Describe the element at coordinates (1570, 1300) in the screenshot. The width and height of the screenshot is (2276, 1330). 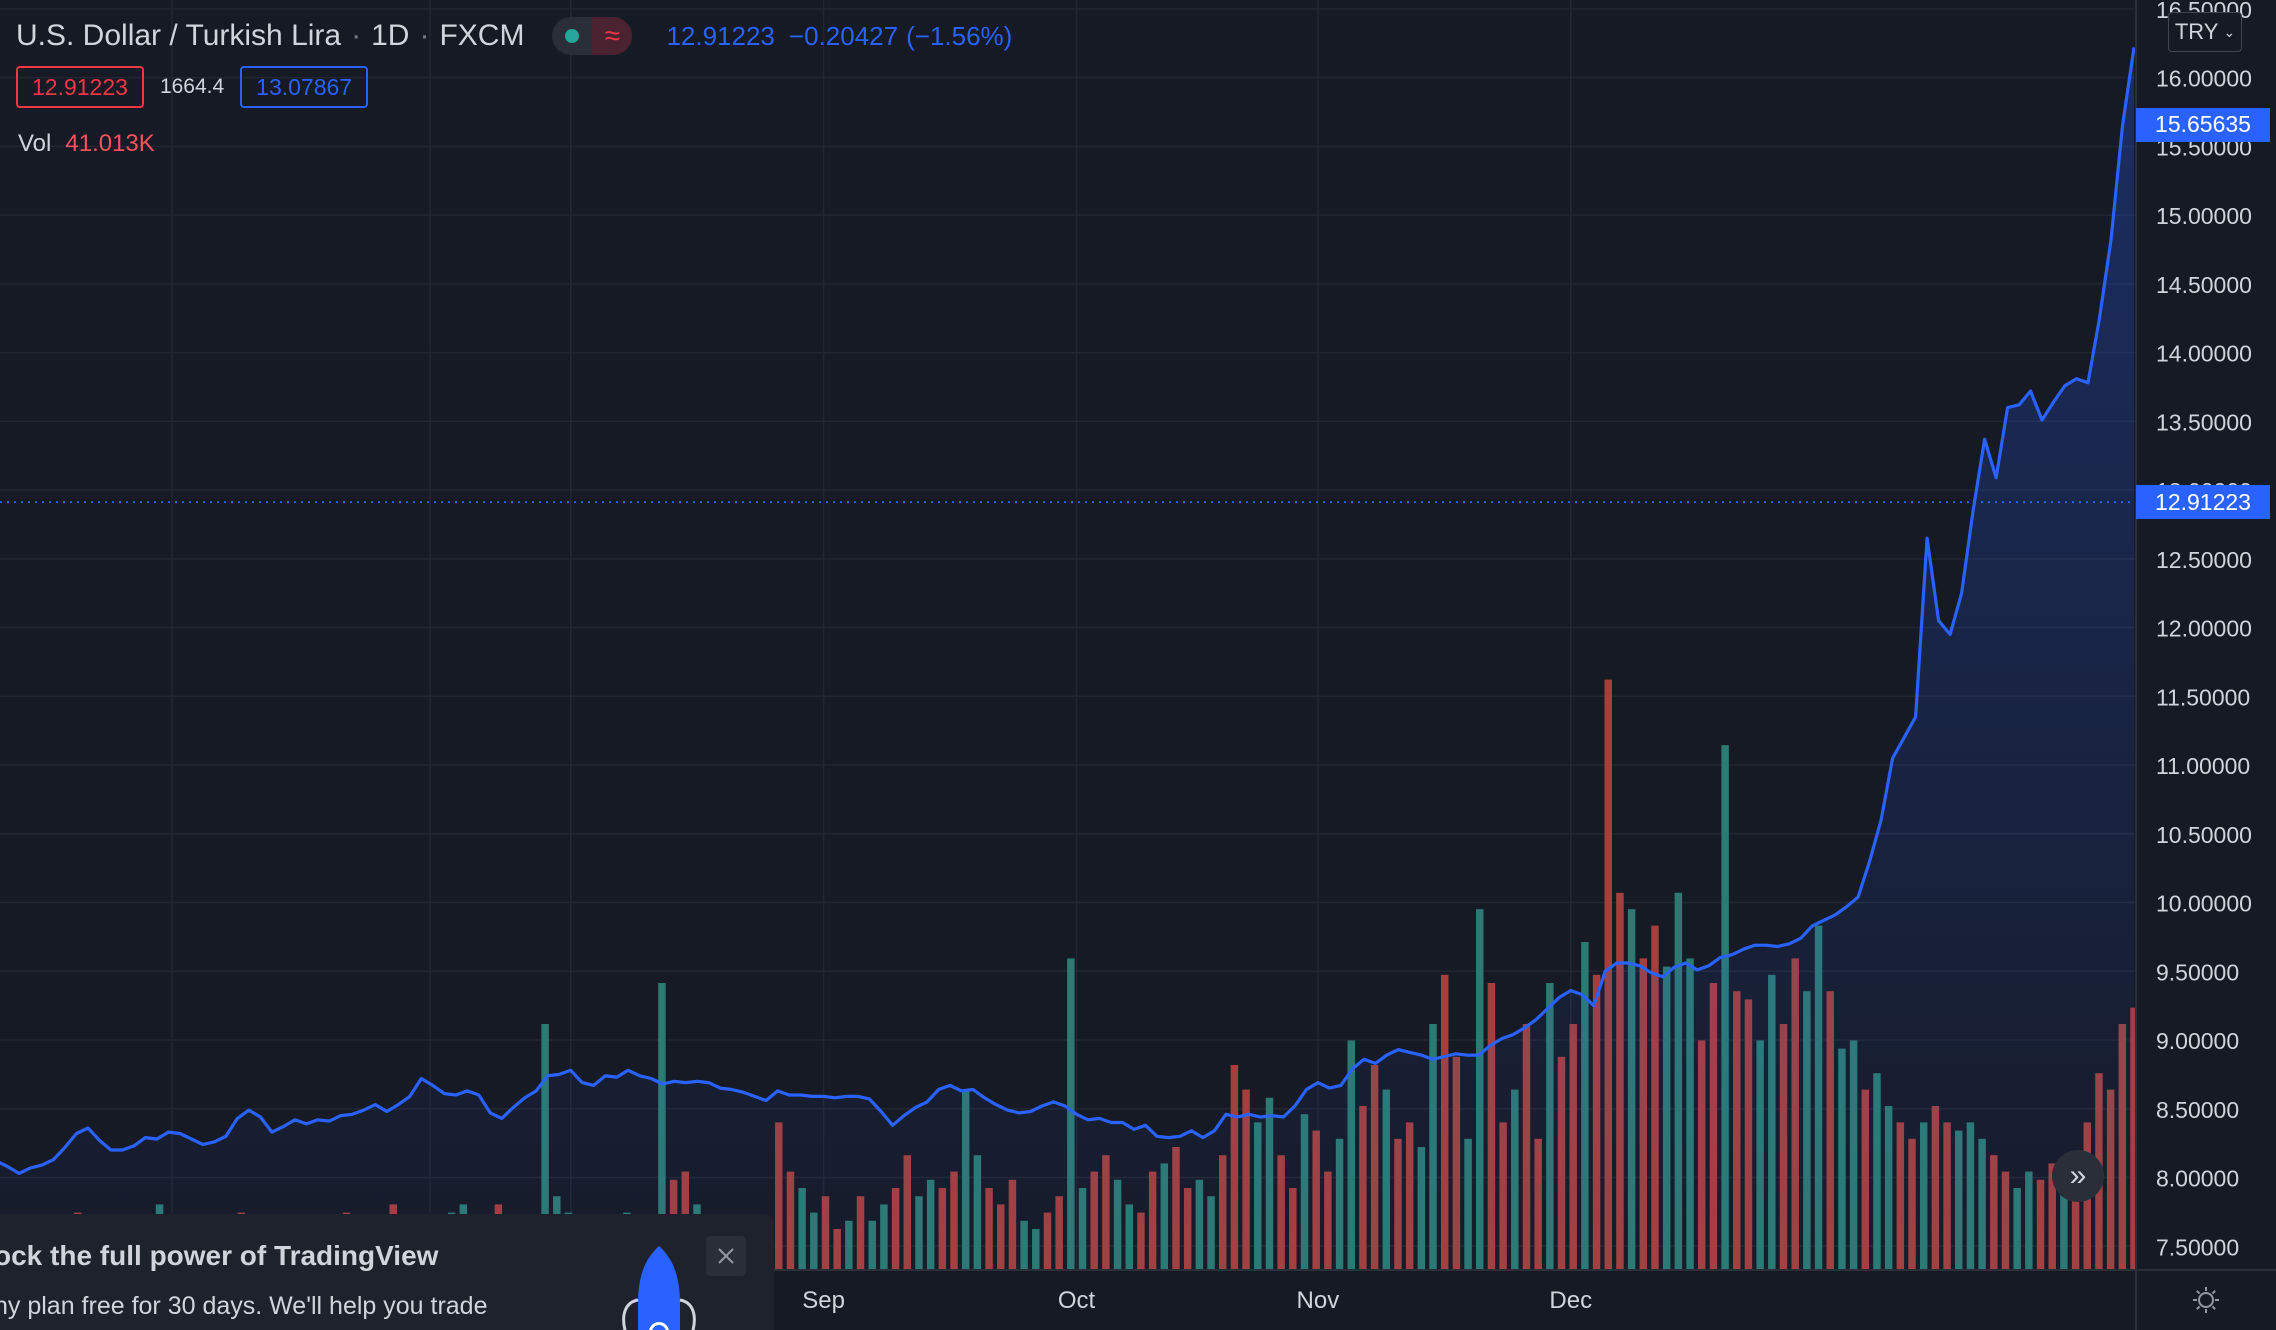
I see `time-tick-label: Dec` at that location.